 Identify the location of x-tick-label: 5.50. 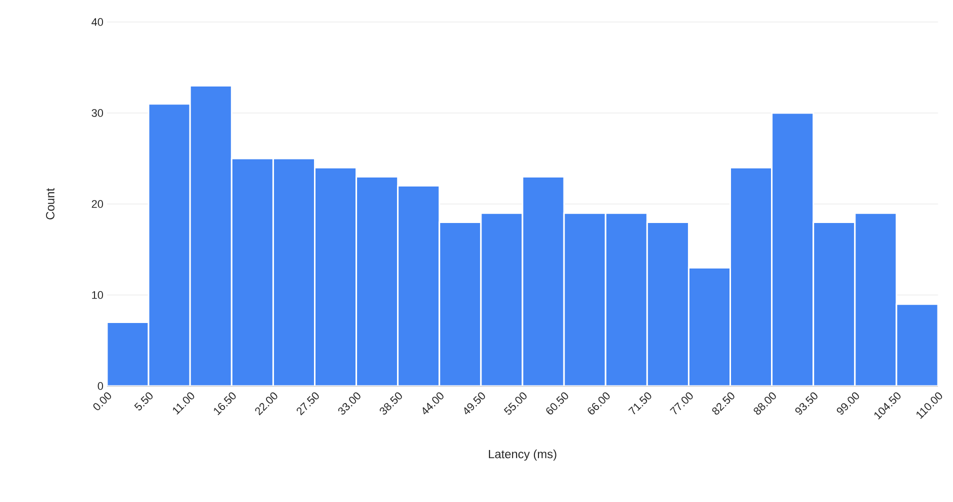
(143, 401).